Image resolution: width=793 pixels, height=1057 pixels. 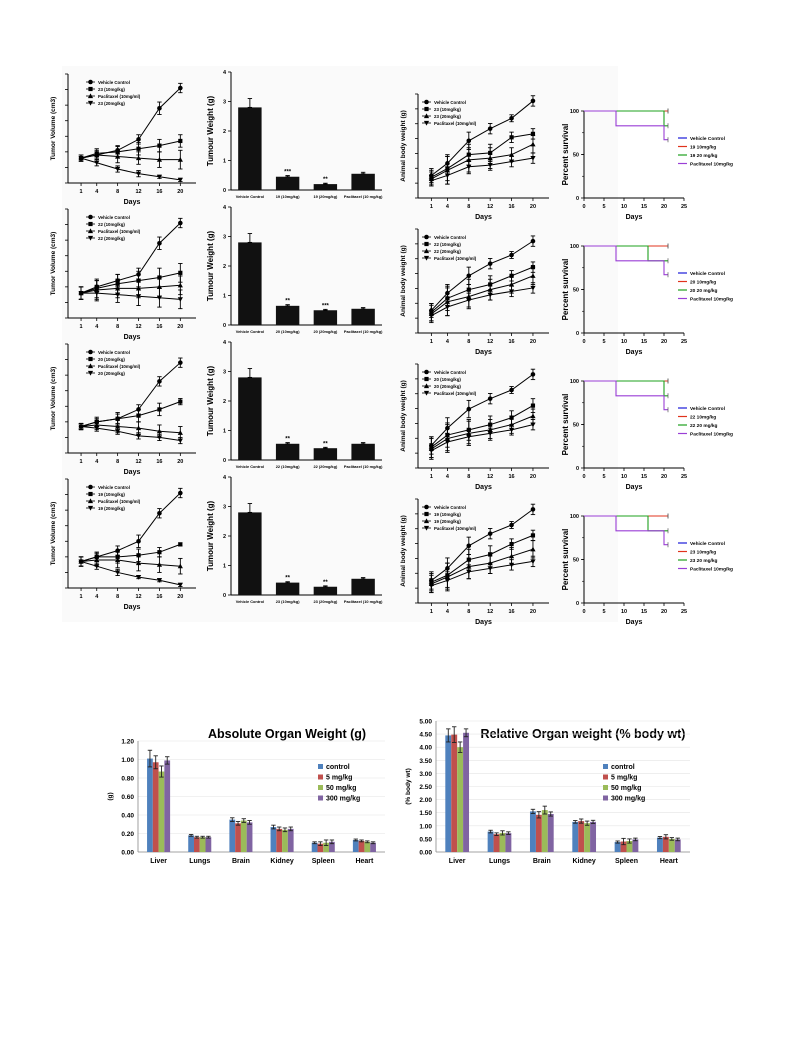 What do you see at coordinates (628, 799) in the screenshot?
I see `legend-label: 300 mg/kg` at bounding box center [628, 799].